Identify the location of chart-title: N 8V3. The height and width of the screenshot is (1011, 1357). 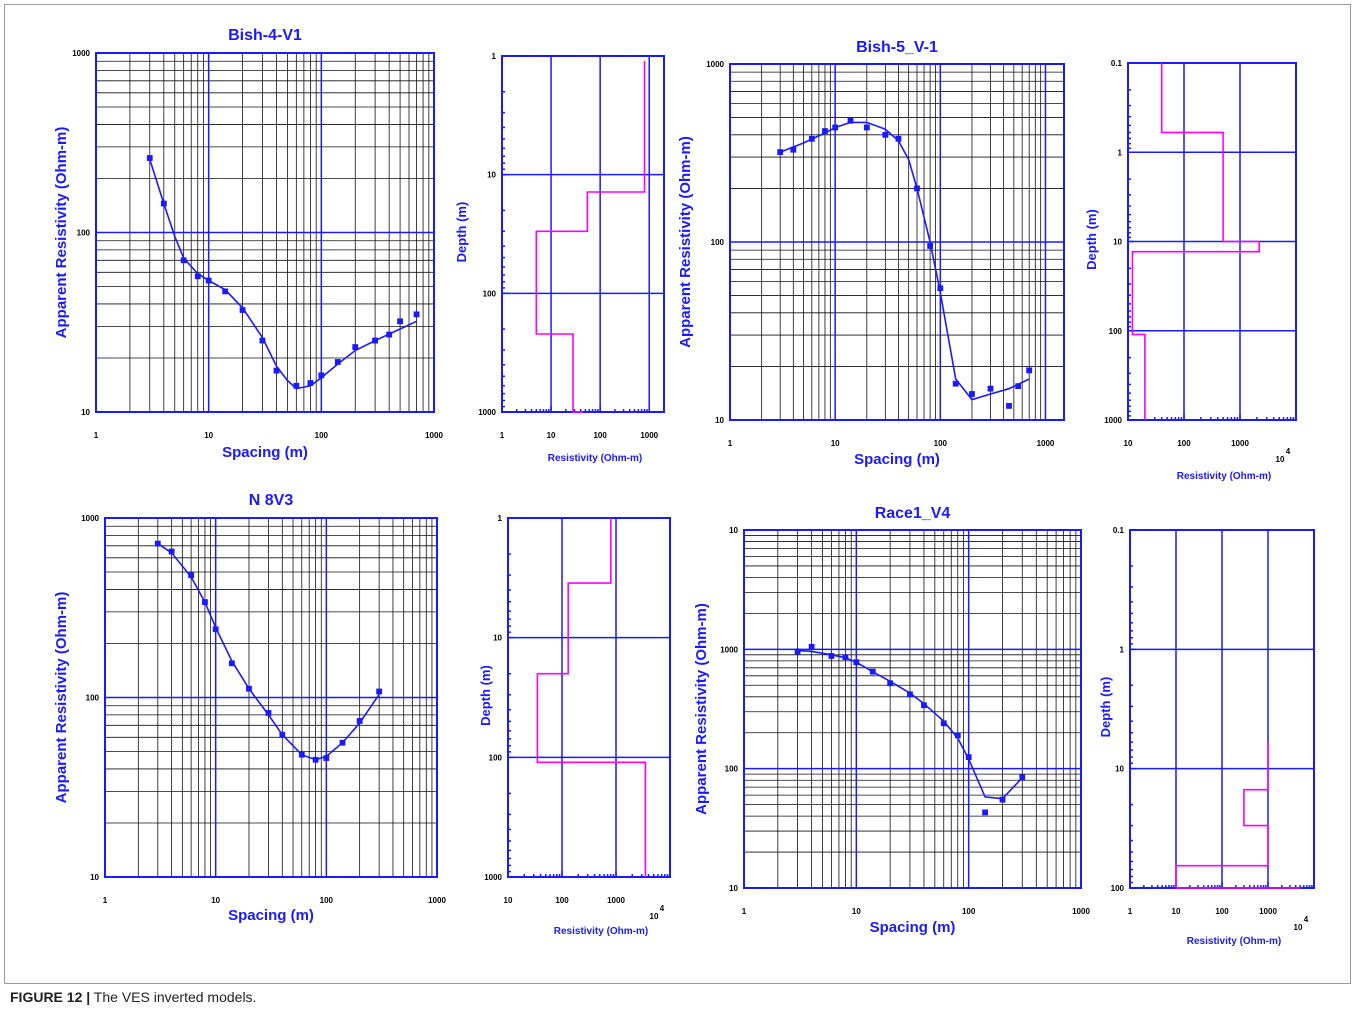
(271, 500).